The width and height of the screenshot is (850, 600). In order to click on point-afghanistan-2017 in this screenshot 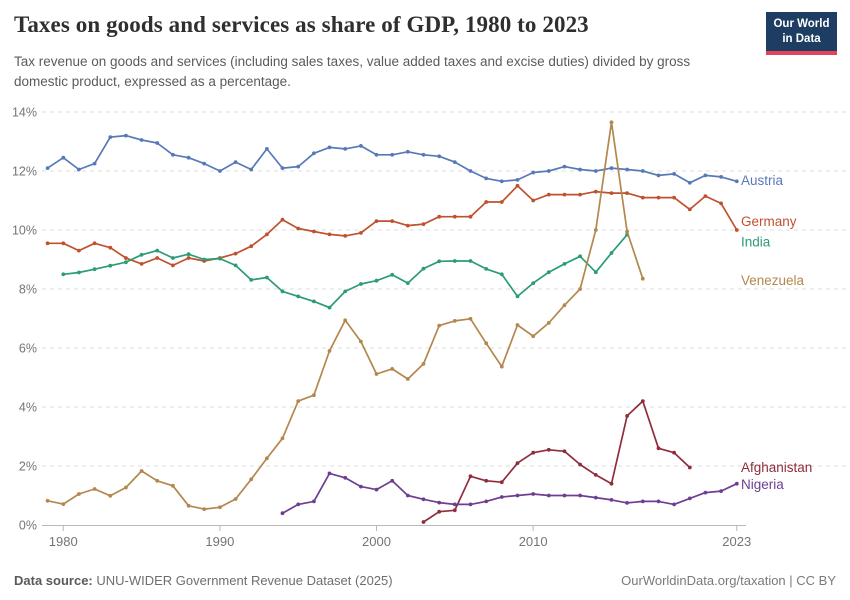, I will do `click(642, 401)`.